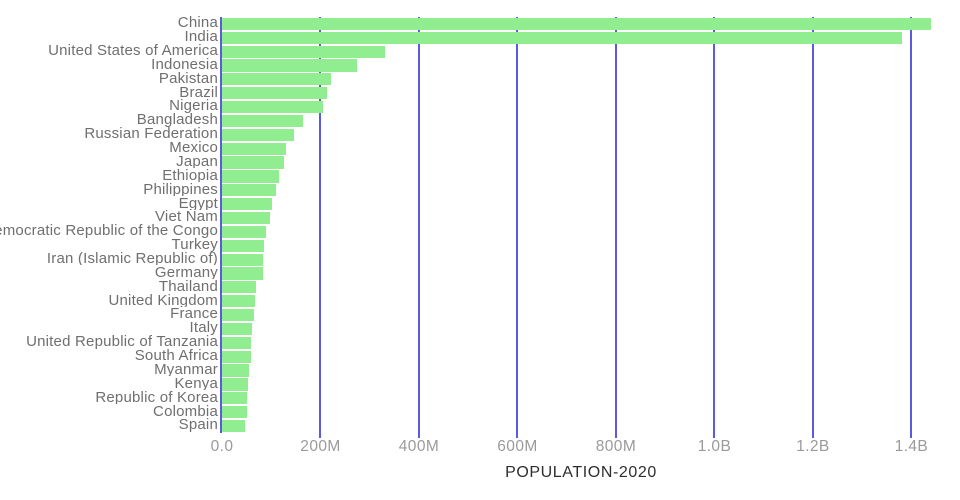 The height and width of the screenshot is (500, 960). What do you see at coordinates (714, 446) in the screenshot?
I see `x-tick-label: 1.0B` at bounding box center [714, 446].